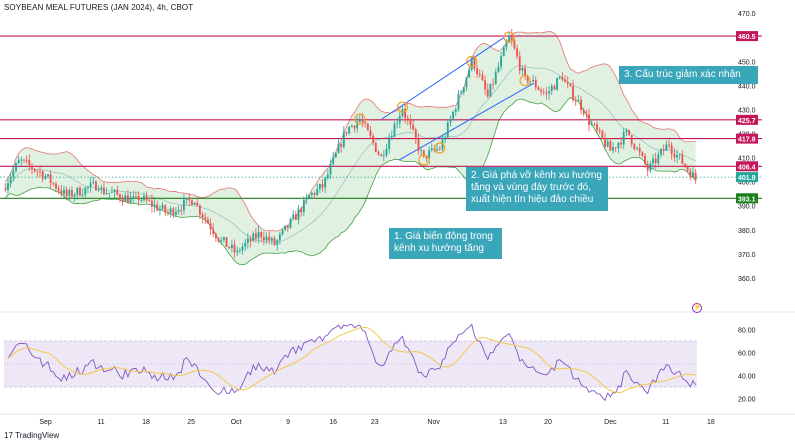  Describe the element at coordinates (747, 198) in the screenshot. I see `price-level-badge` at that location.